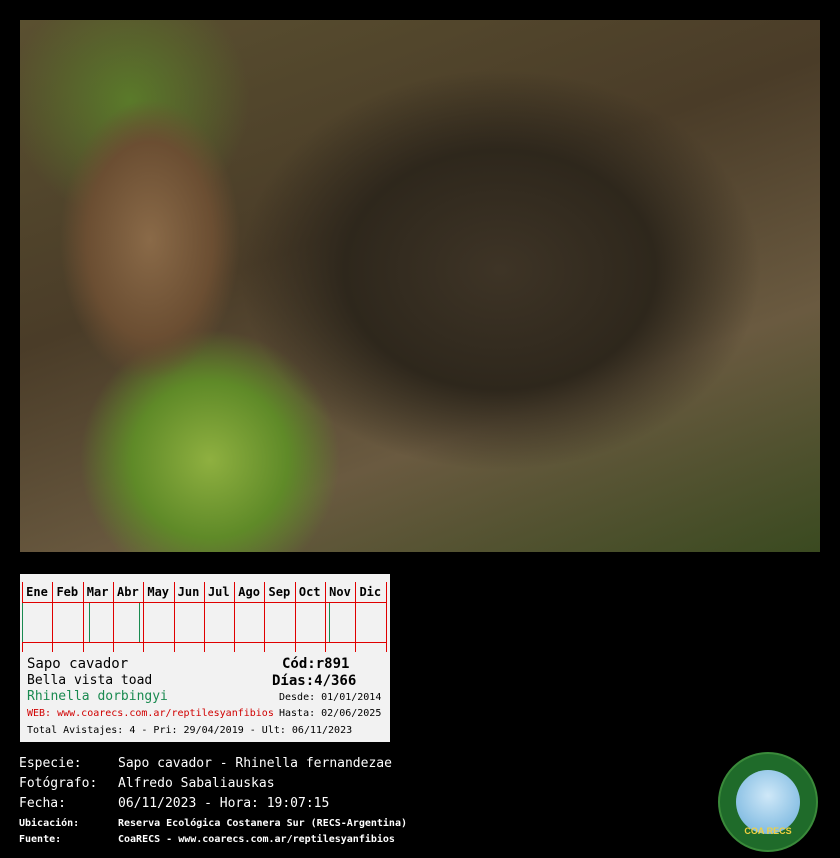 The height and width of the screenshot is (858, 840). I want to click on month-label-feb: Feb, so click(67, 592).